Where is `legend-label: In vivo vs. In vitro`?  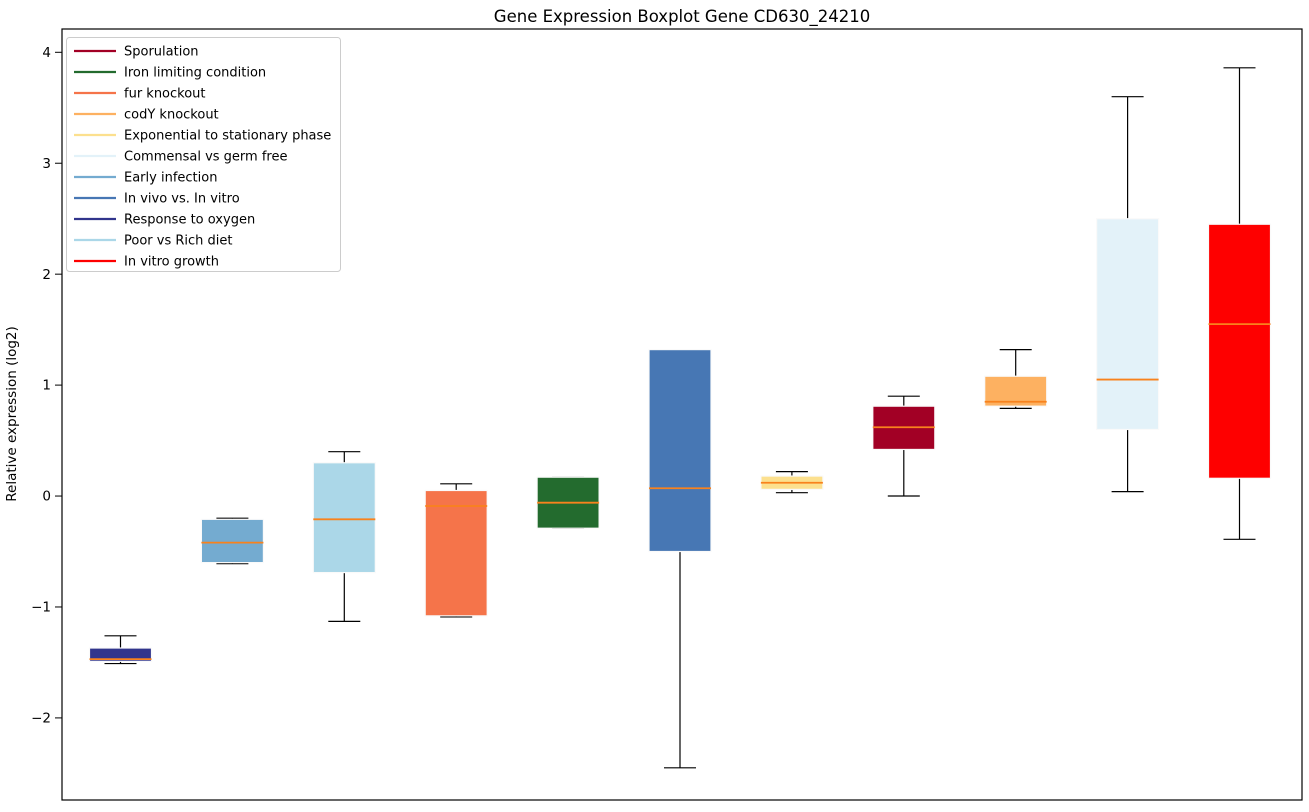
legend-label: In vivo vs. In vitro is located at coordinates (182, 199).